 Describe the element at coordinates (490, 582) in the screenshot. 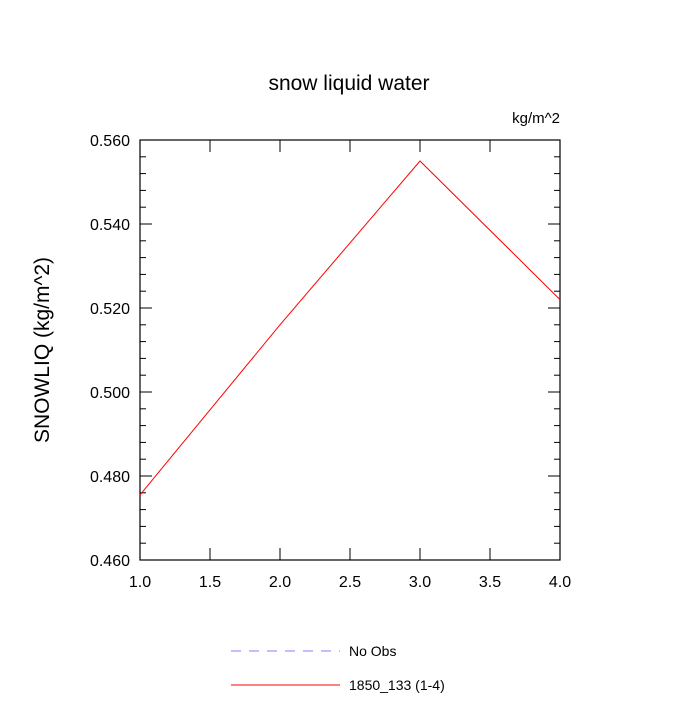

I see `x-tick-label: 3.5` at that location.